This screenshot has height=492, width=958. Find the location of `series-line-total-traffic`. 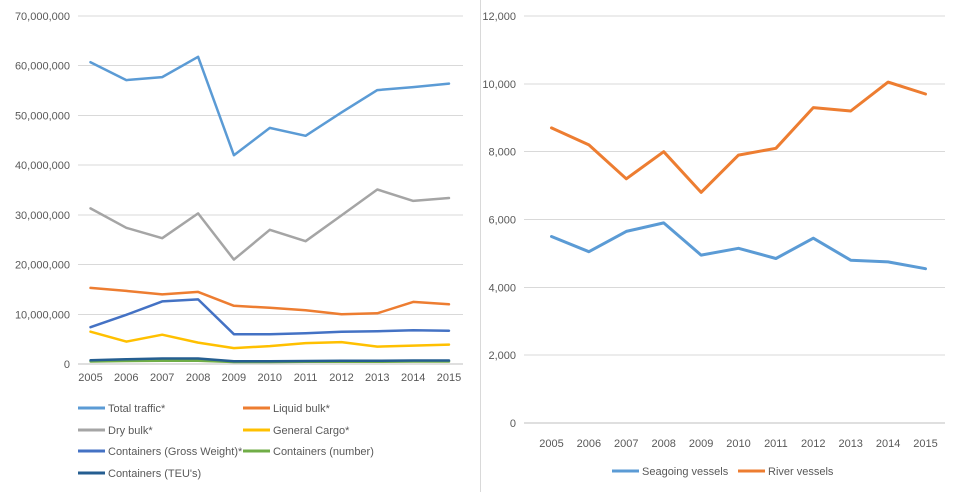

series-line-total-traffic is located at coordinates (270, 106).